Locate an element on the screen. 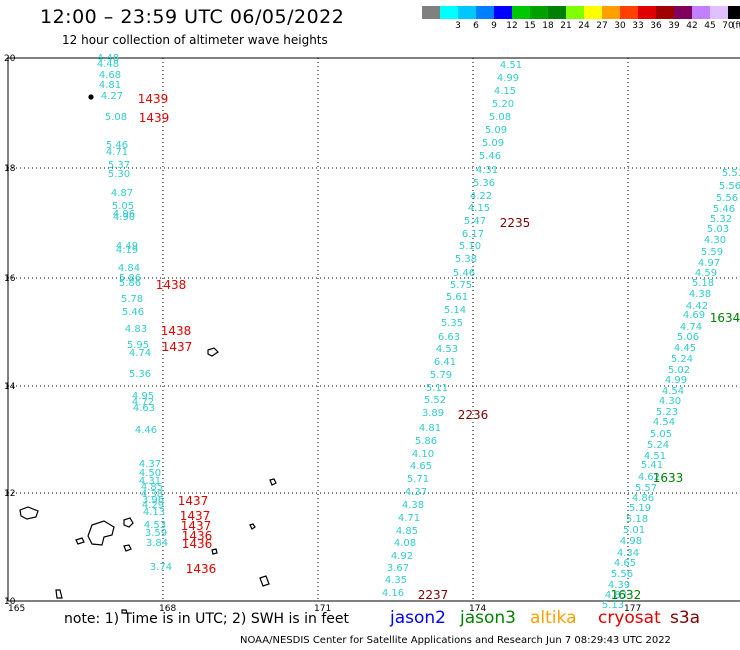 The image size is (740, 650). wave-height-value: 4.31 is located at coordinates (150, 481).